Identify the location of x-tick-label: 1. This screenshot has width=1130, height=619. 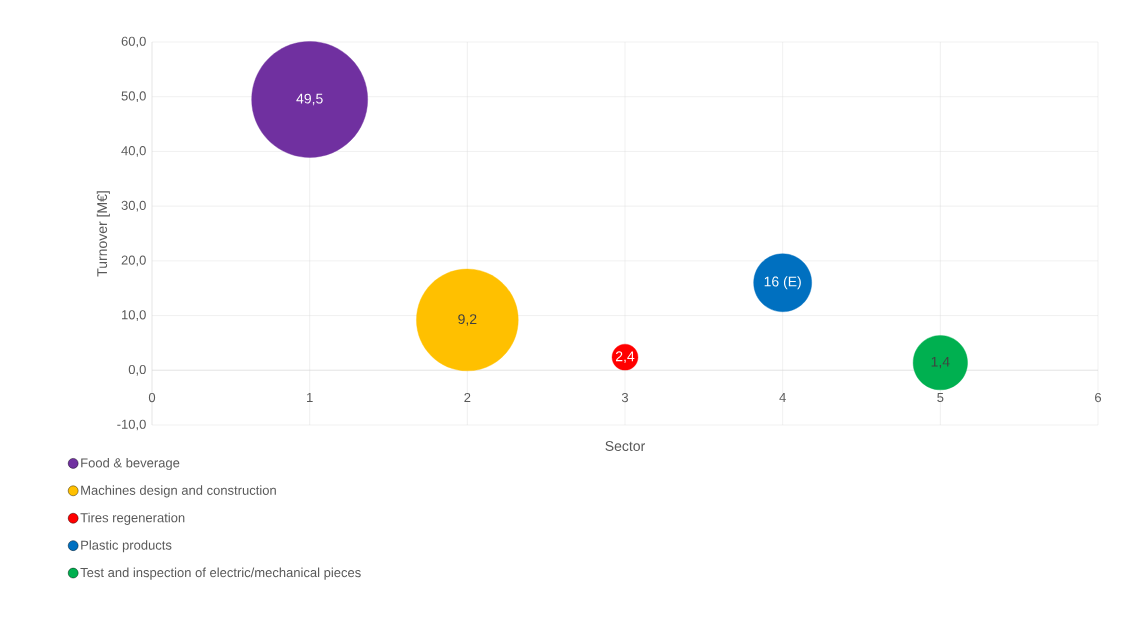
(310, 397).